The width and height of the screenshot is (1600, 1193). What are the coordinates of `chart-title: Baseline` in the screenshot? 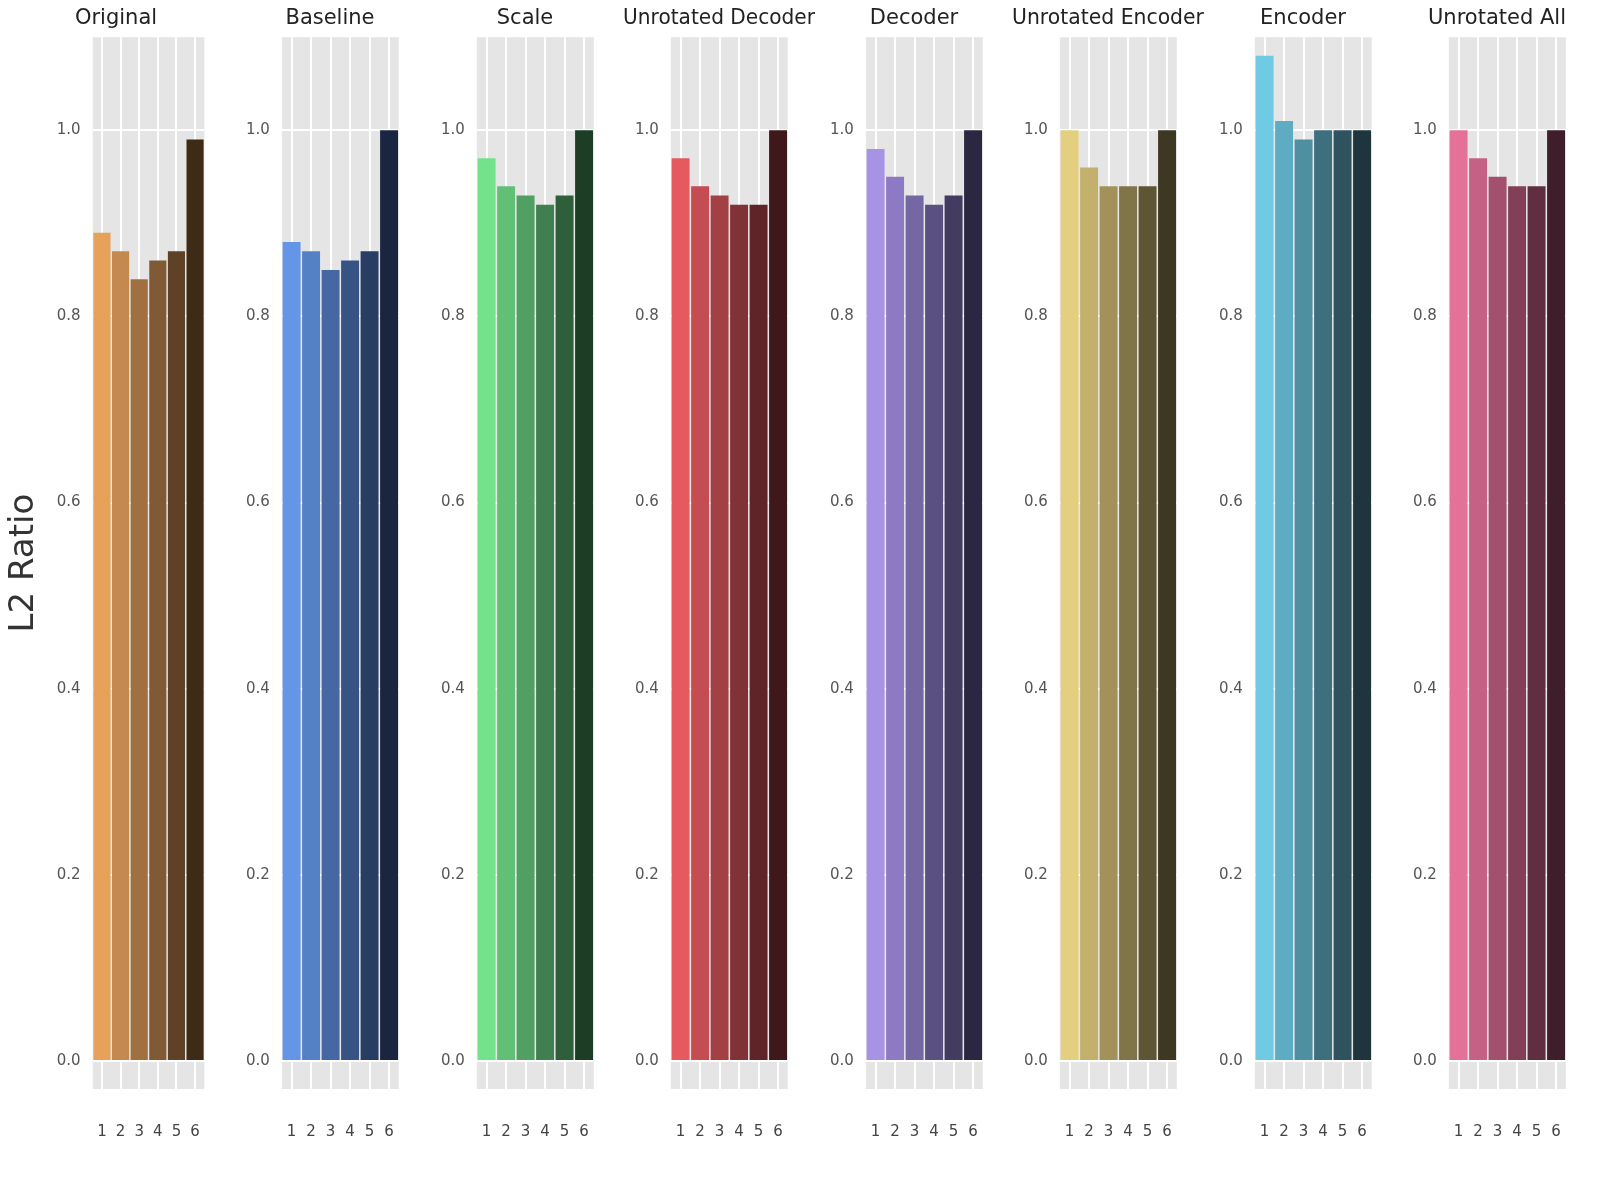 It's located at (330, 17).